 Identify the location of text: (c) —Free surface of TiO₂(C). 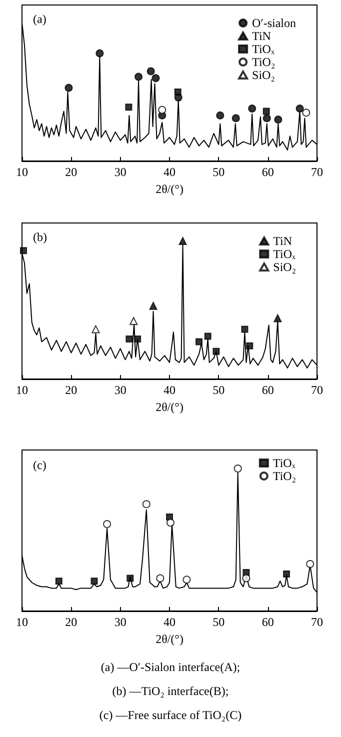
(170, 715).